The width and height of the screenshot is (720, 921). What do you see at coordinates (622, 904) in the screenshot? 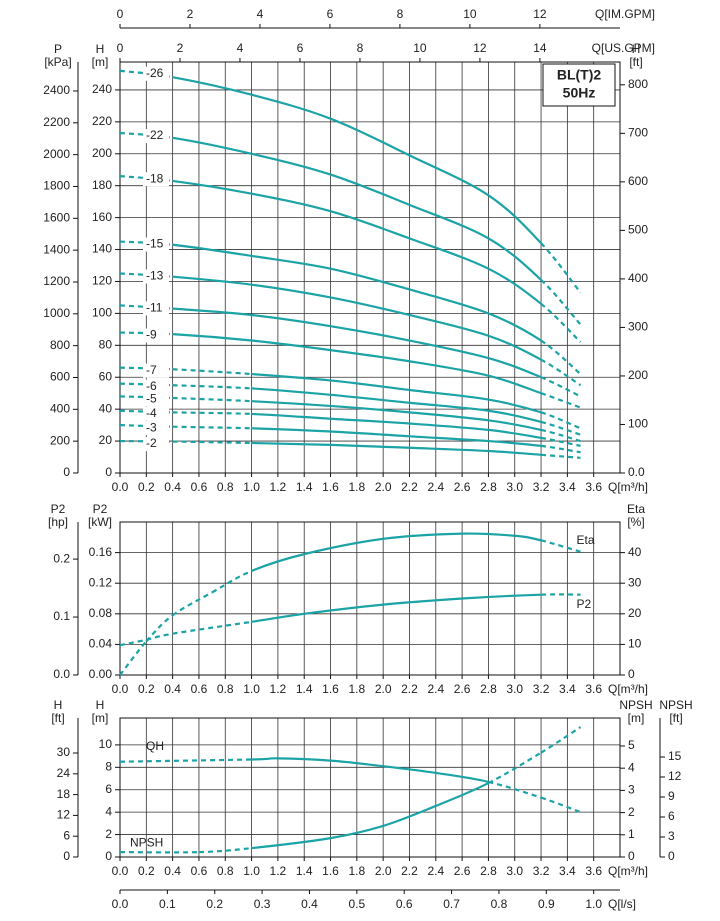
I see `x-axis-title: Q[l/s]` at bounding box center [622, 904].